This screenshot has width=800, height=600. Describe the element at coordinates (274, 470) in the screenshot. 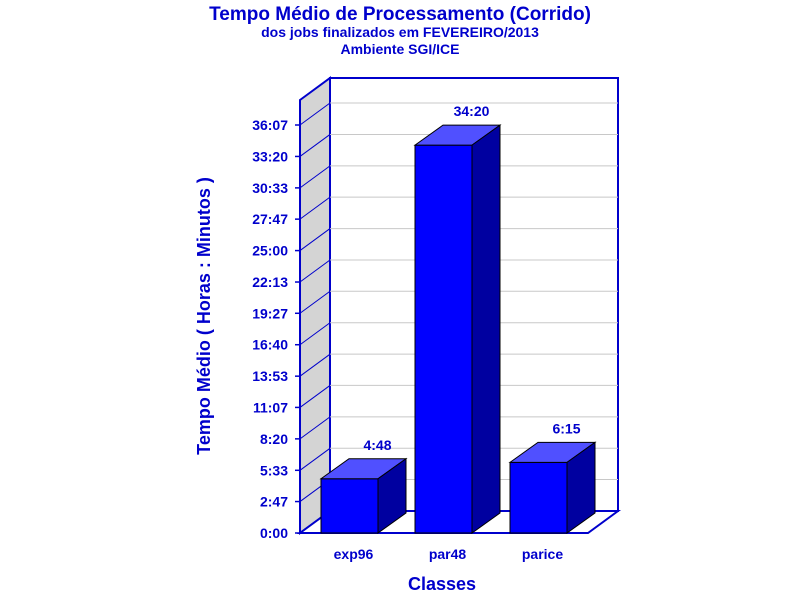

I see `y-tick-label: 5:33` at that location.